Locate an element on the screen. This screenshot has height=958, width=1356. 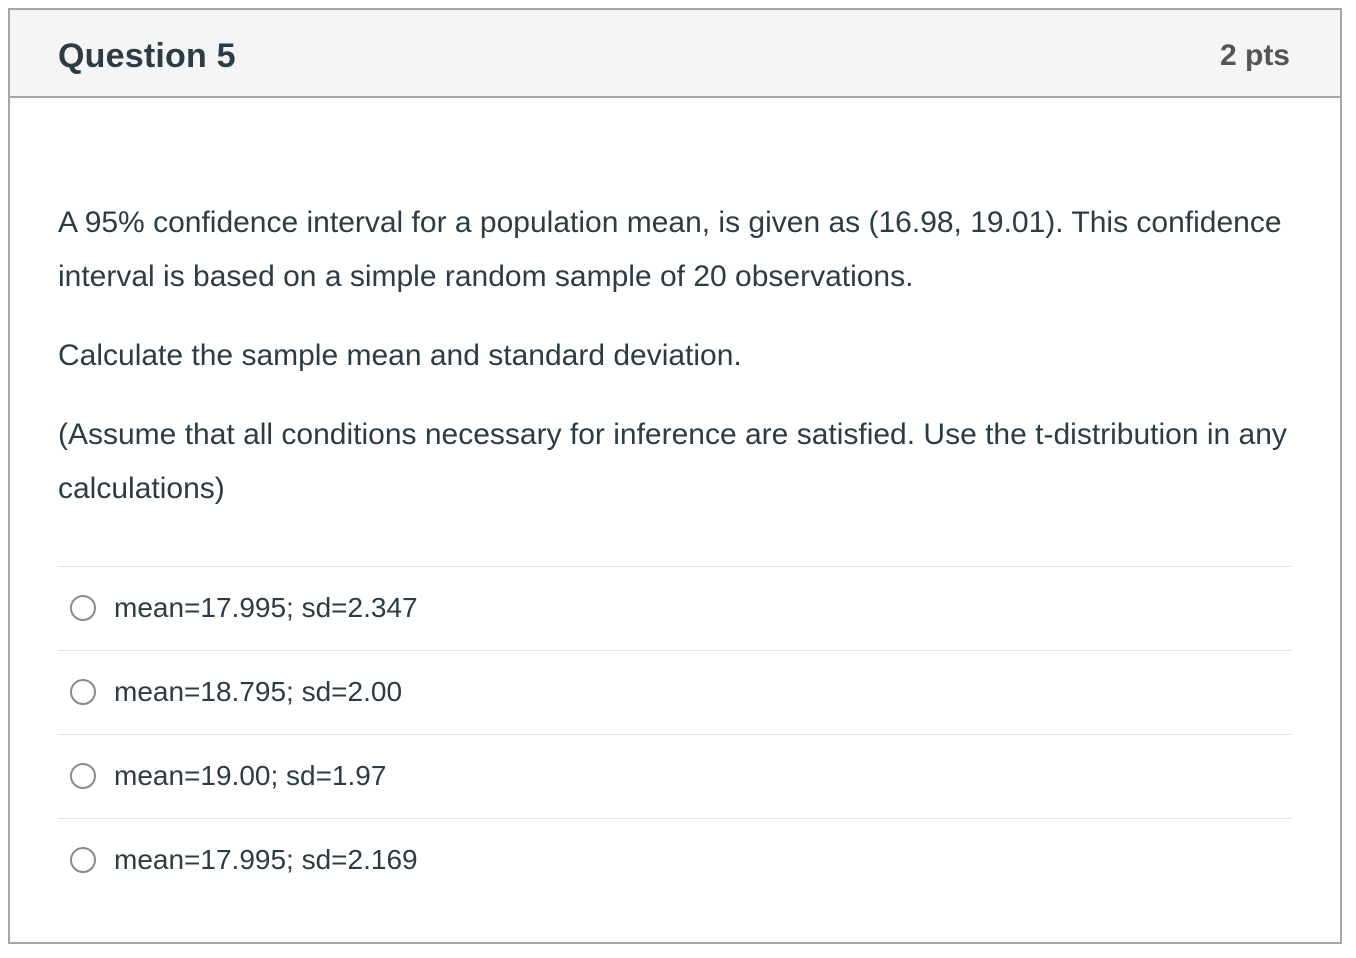
question-header: Question 5 2 pts is located at coordinates (675, 54).